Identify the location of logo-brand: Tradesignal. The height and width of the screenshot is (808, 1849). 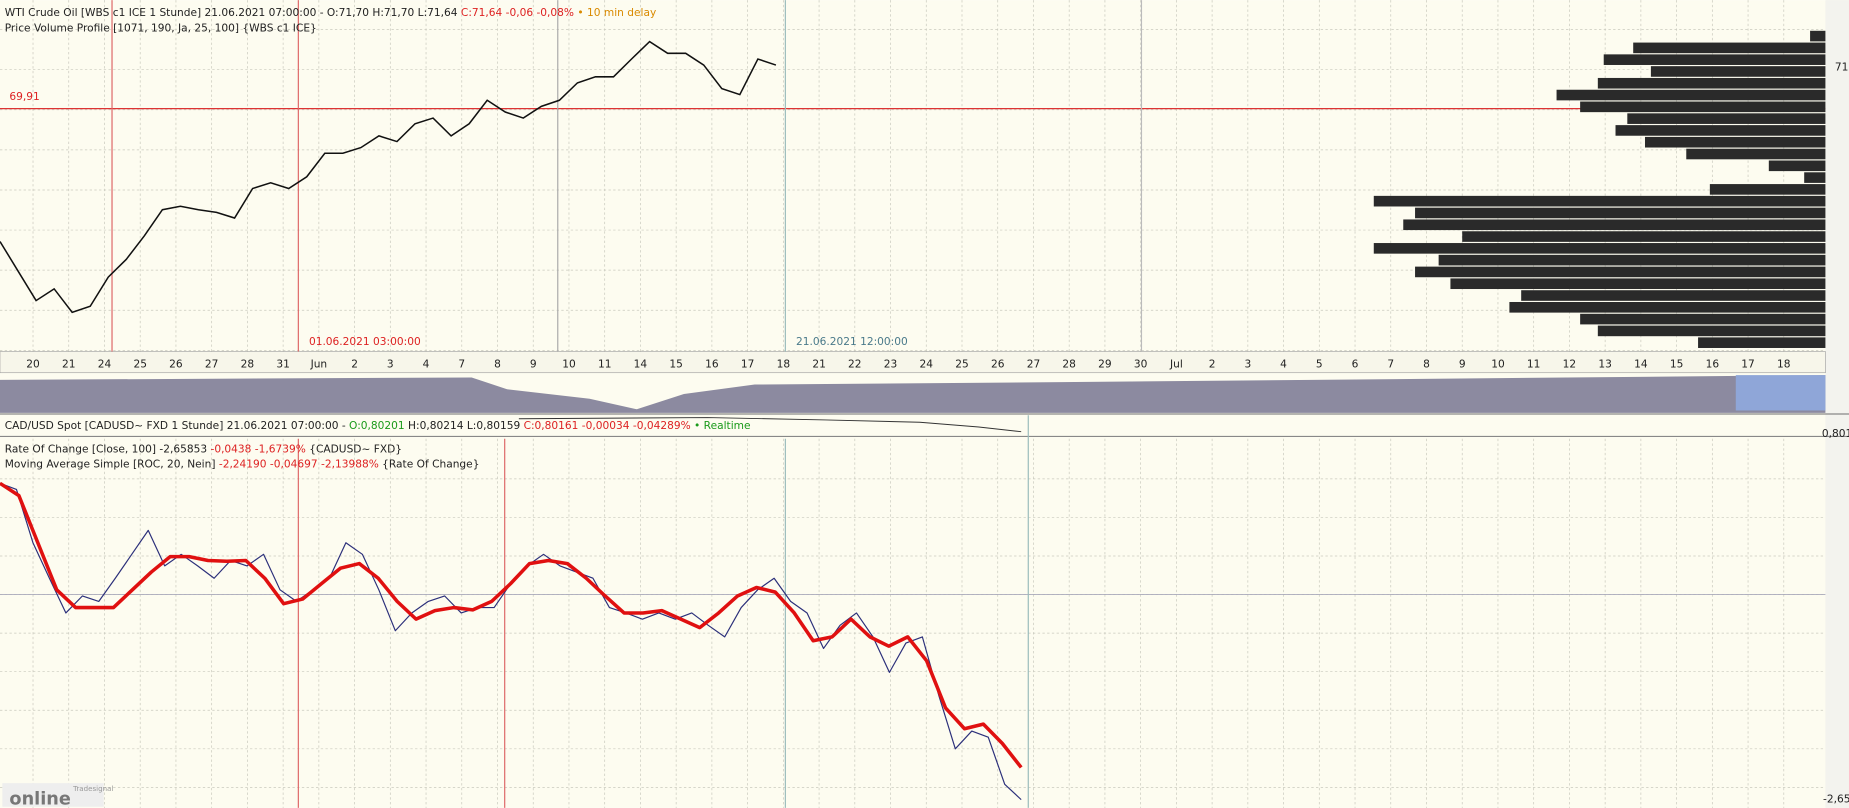
(92, 788).